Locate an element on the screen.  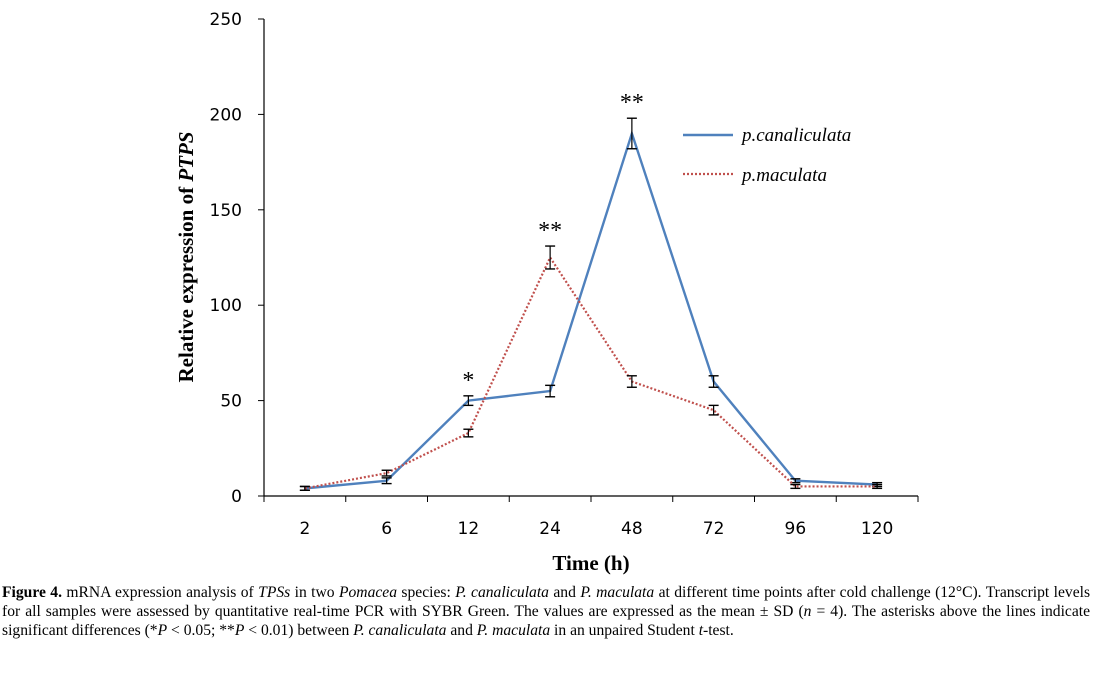
caption-italic: n is located at coordinates (807, 611).